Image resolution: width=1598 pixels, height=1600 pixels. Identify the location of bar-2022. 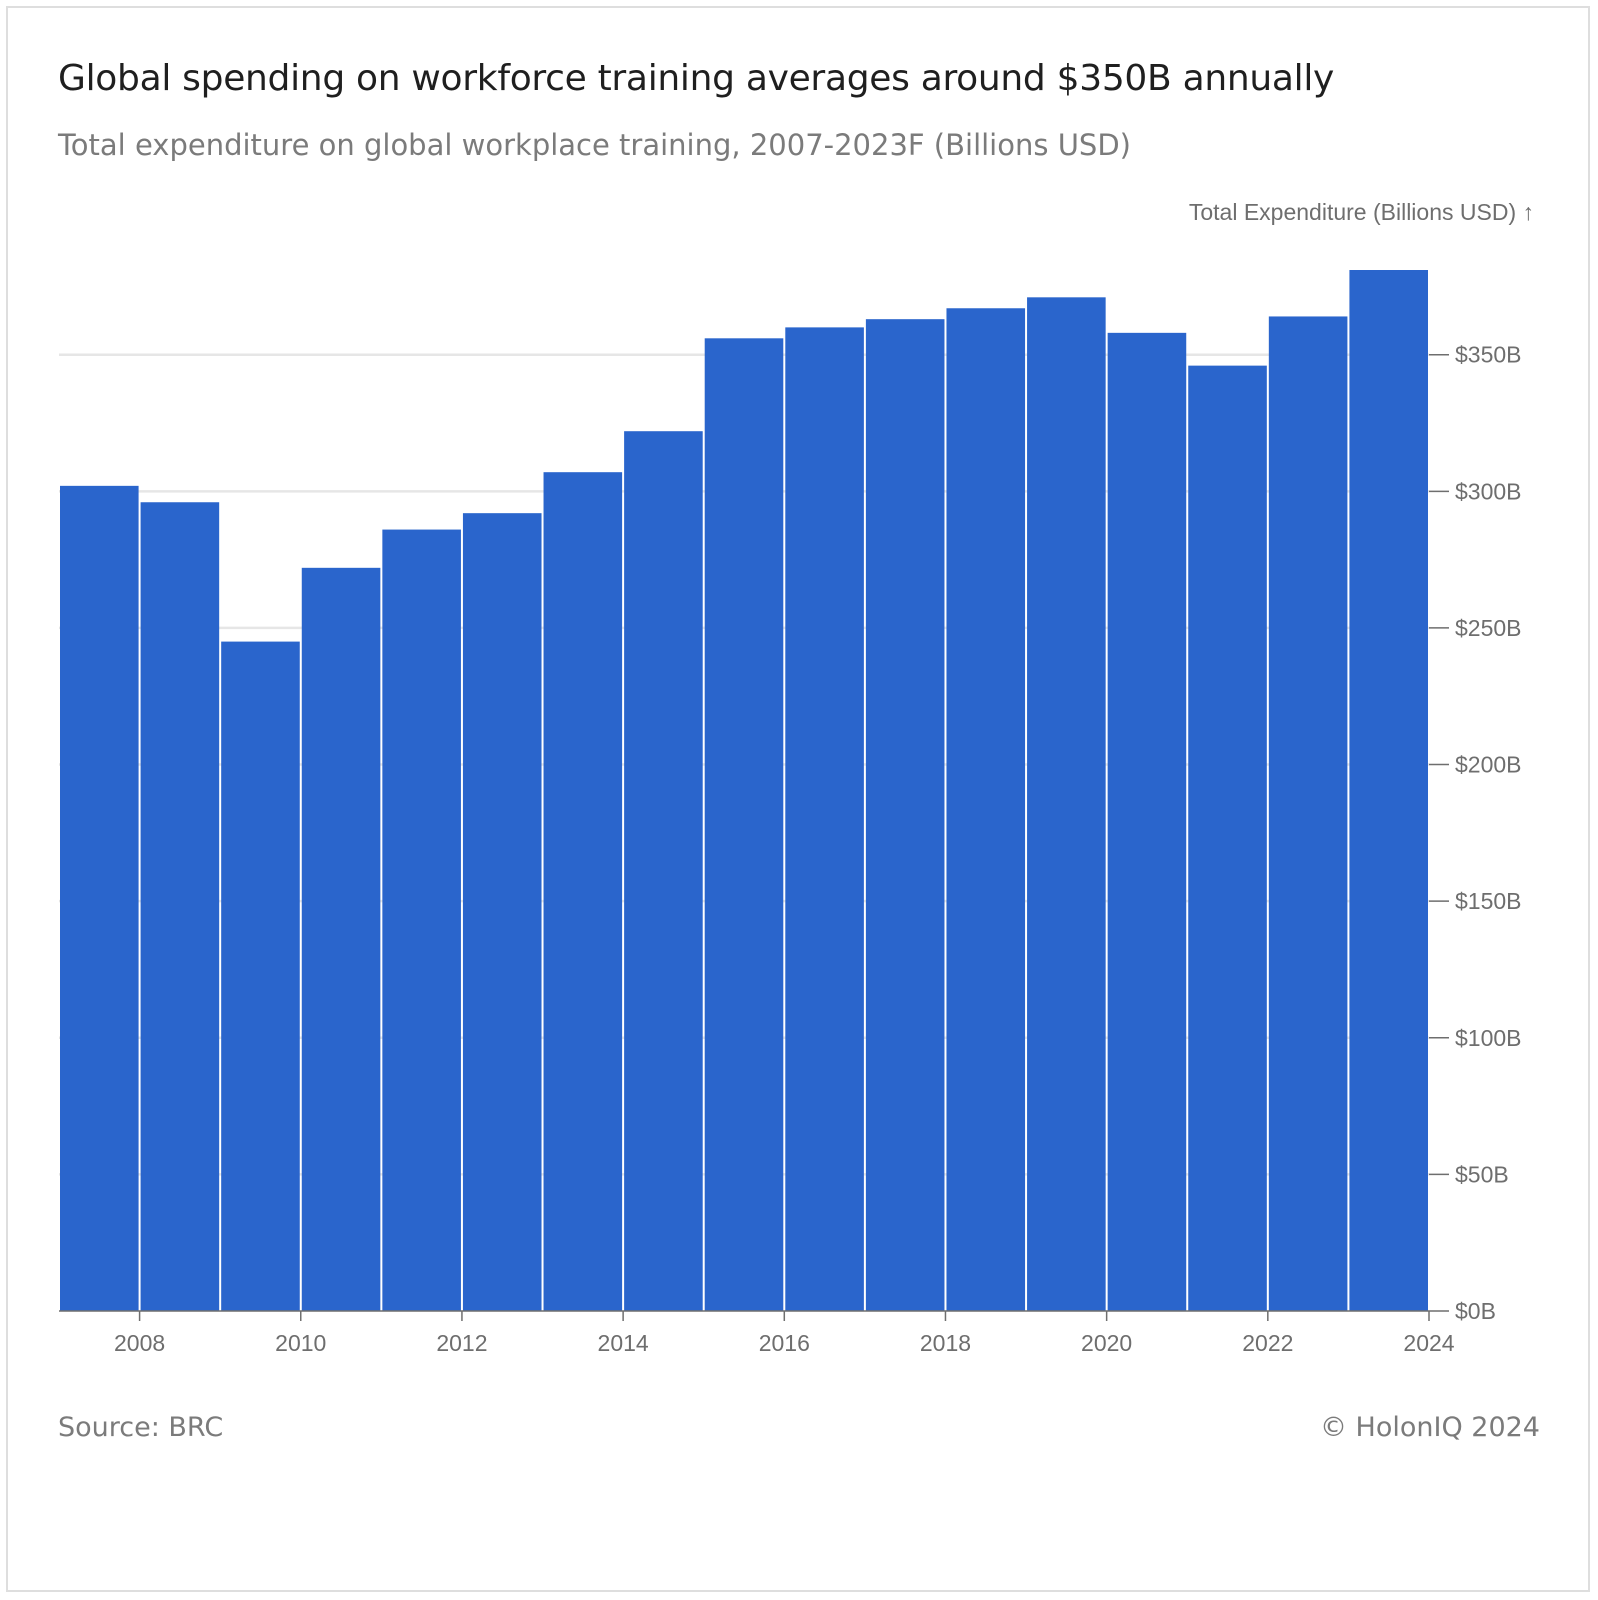
(1308, 813).